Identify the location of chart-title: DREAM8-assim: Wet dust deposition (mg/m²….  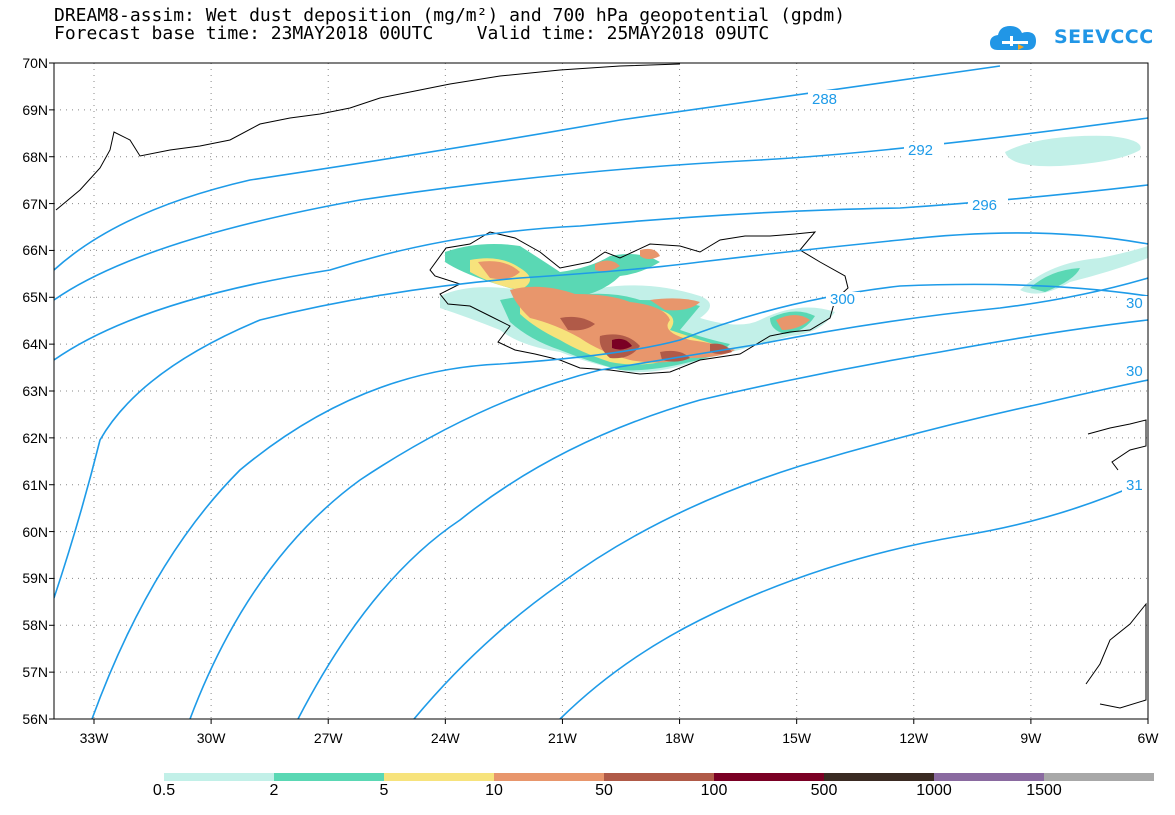
(450, 15).